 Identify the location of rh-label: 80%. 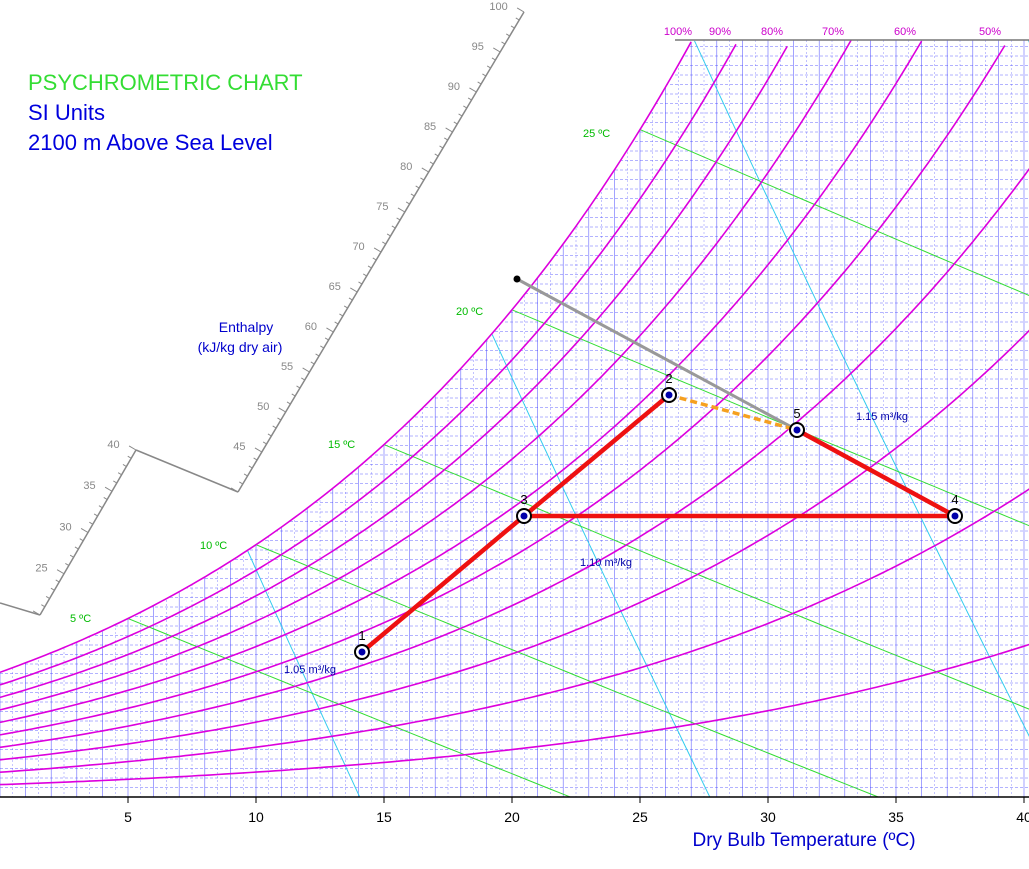
(772, 32).